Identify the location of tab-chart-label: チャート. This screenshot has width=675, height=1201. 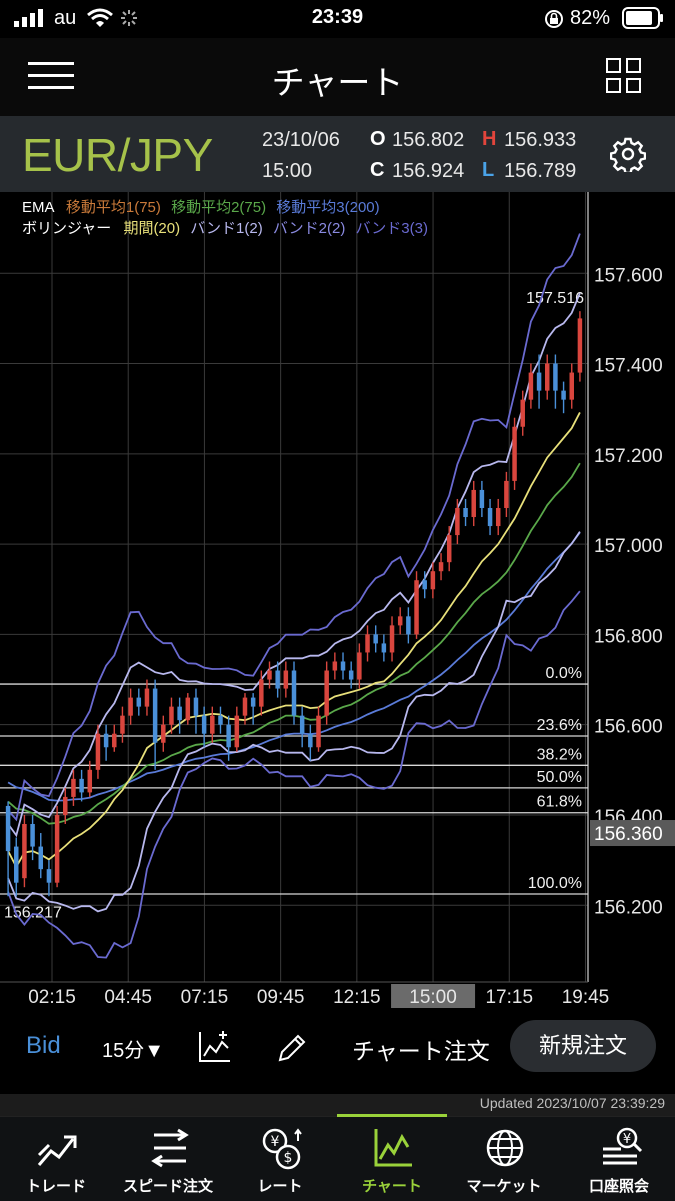
(392, 1186).